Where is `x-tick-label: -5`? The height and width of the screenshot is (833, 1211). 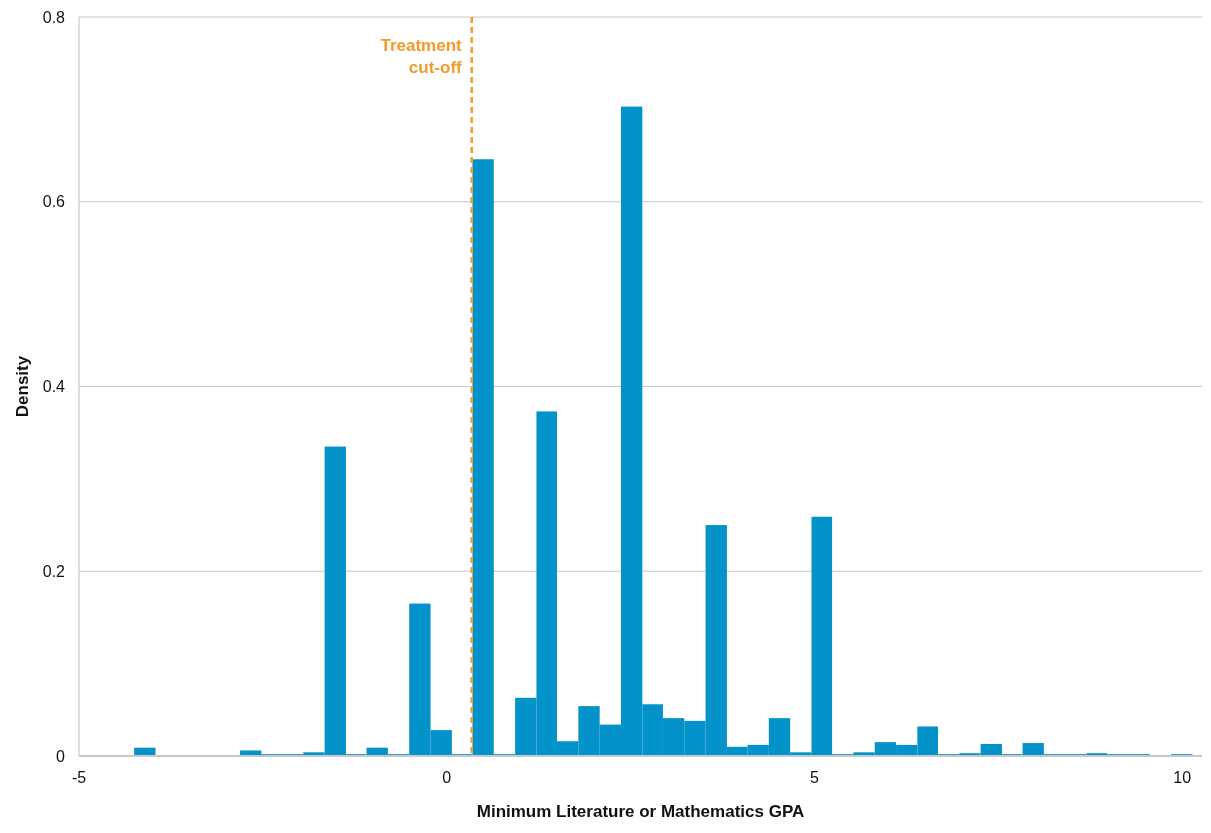 x-tick-label: -5 is located at coordinates (79, 777).